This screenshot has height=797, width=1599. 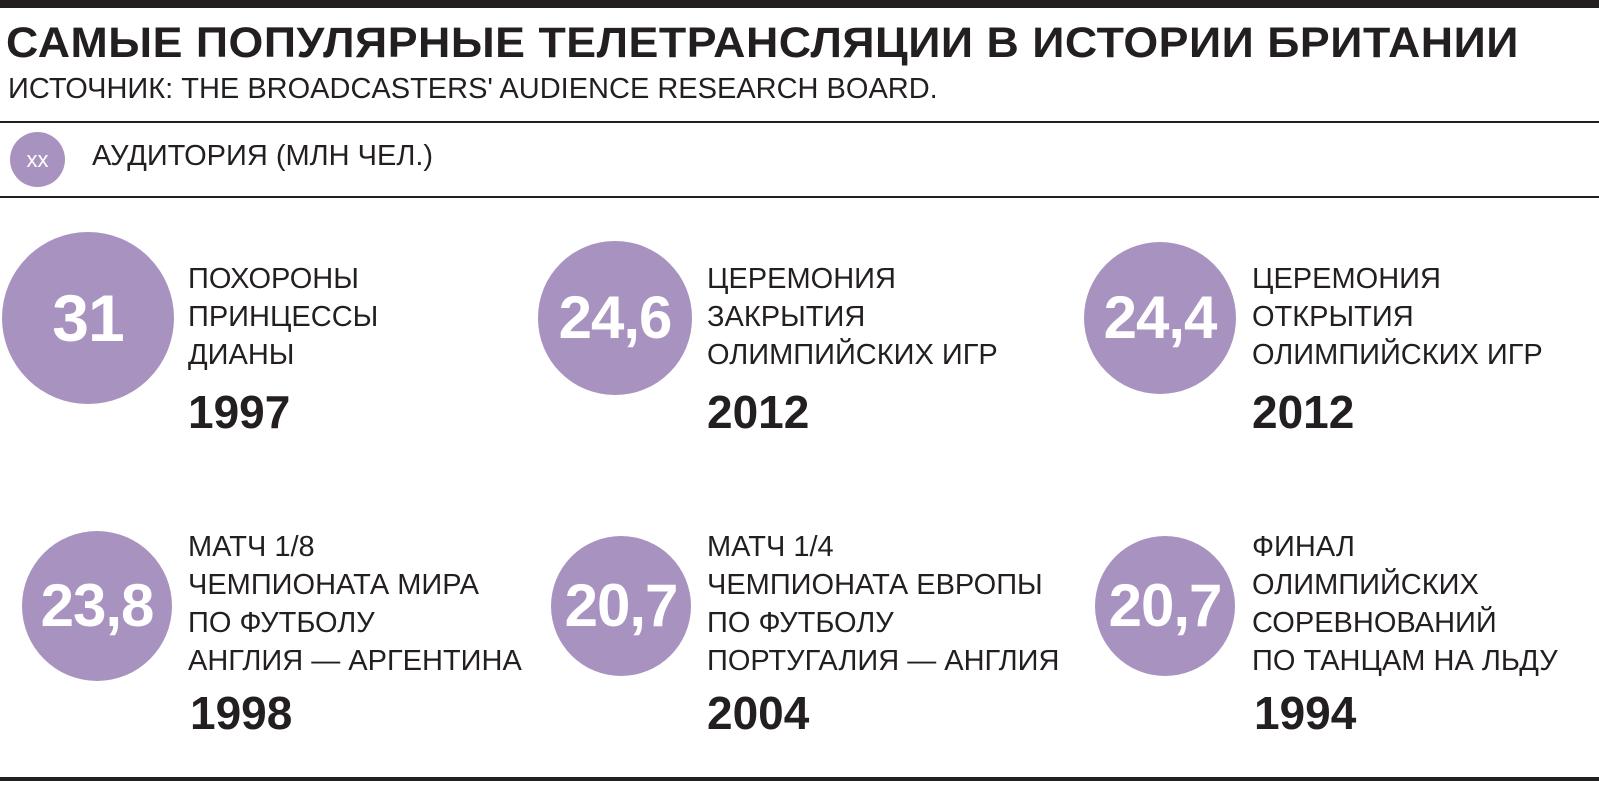 What do you see at coordinates (333, 585) in the screenshot?
I see `event-label-line: ЧЕМПИОНАТА МИРА` at bounding box center [333, 585].